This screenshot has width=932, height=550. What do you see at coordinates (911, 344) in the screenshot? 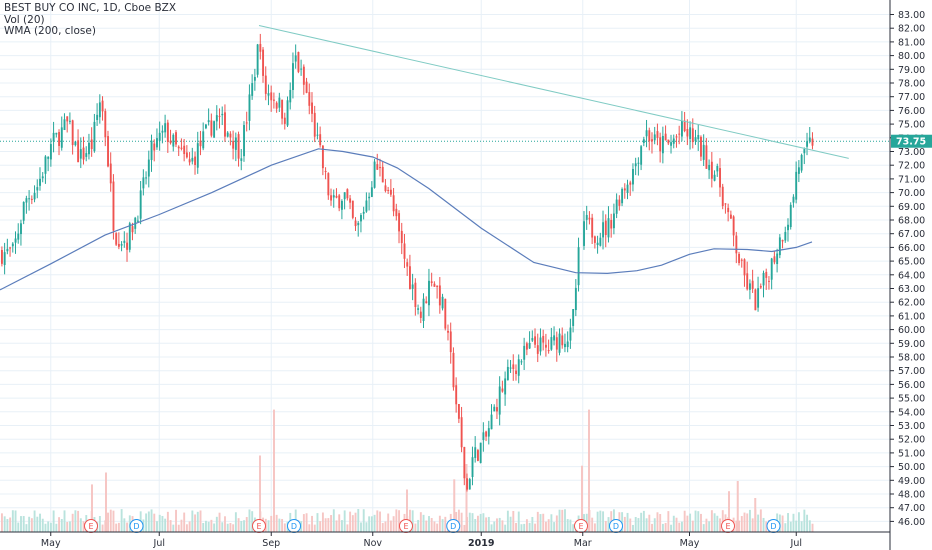
I see `price-tick-label: 59.00` at bounding box center [911, 344].